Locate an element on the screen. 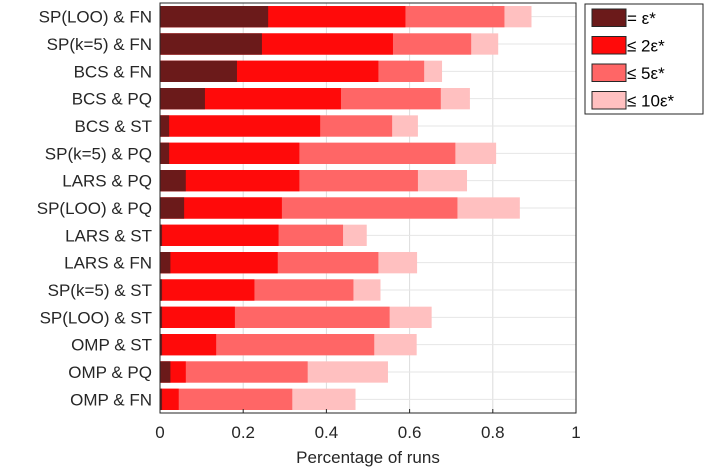  y-tick-label: SP(LOO) & ST is located at coordinates (96, 317).